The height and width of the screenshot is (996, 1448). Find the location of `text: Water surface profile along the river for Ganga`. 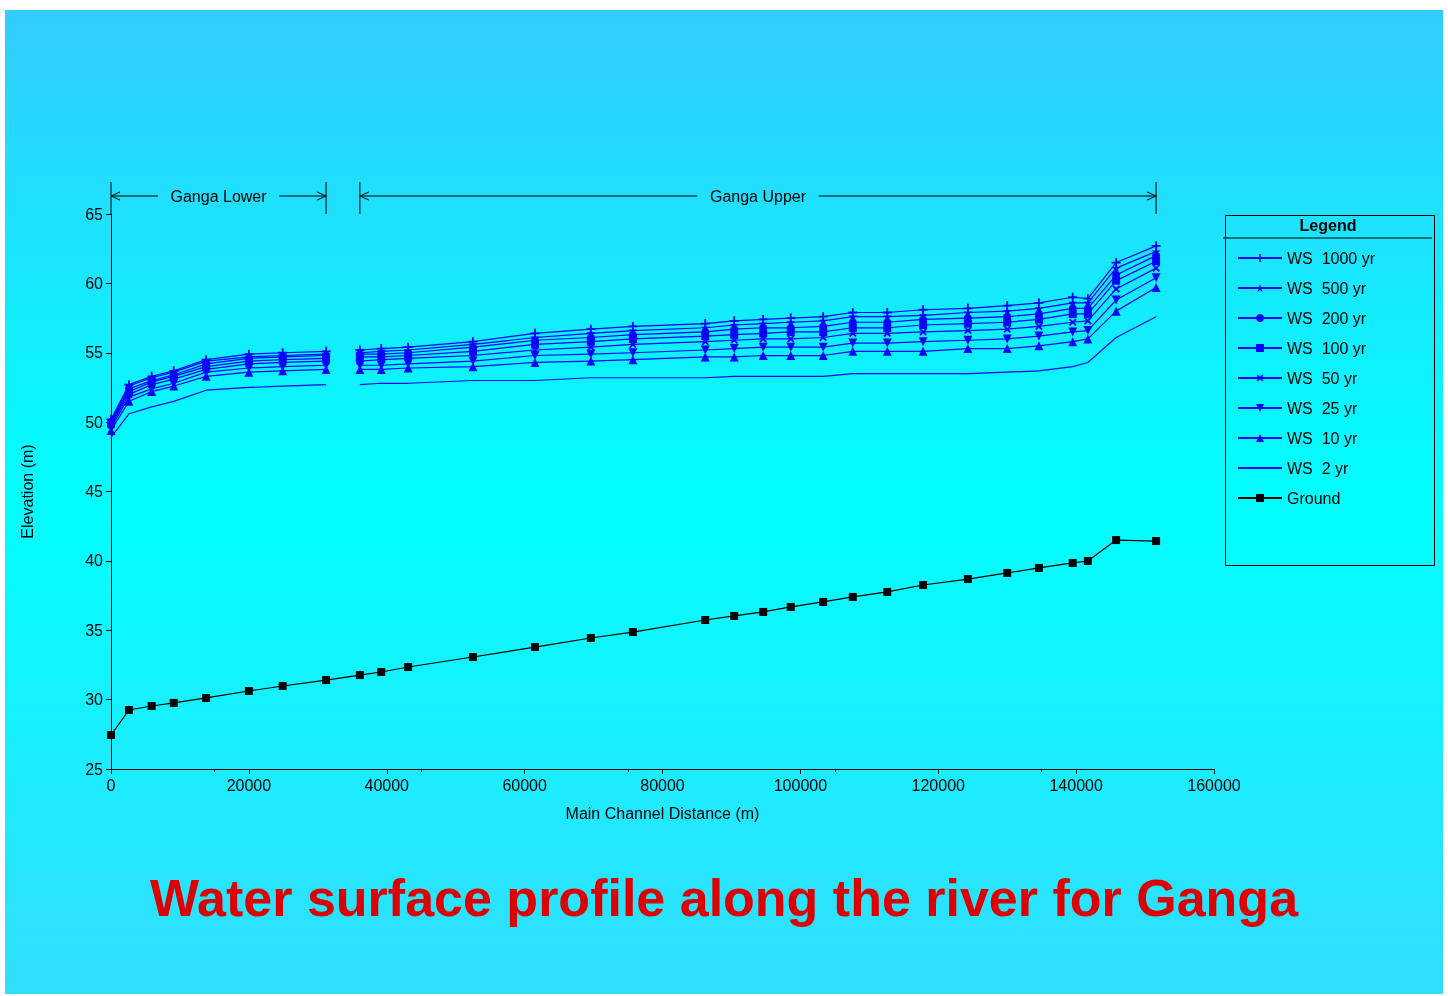

text: Water surface profile along the river for Ganga is located at coordinates (724, 898).